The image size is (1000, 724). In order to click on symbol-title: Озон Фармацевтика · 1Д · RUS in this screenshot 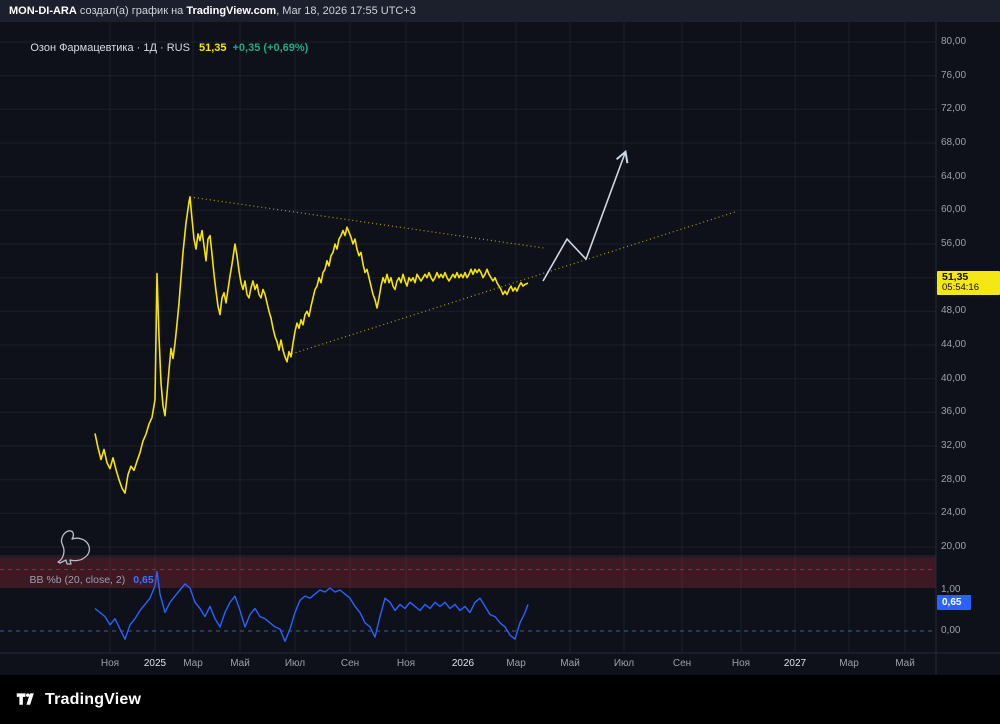, I will do `click(110, 48)`.